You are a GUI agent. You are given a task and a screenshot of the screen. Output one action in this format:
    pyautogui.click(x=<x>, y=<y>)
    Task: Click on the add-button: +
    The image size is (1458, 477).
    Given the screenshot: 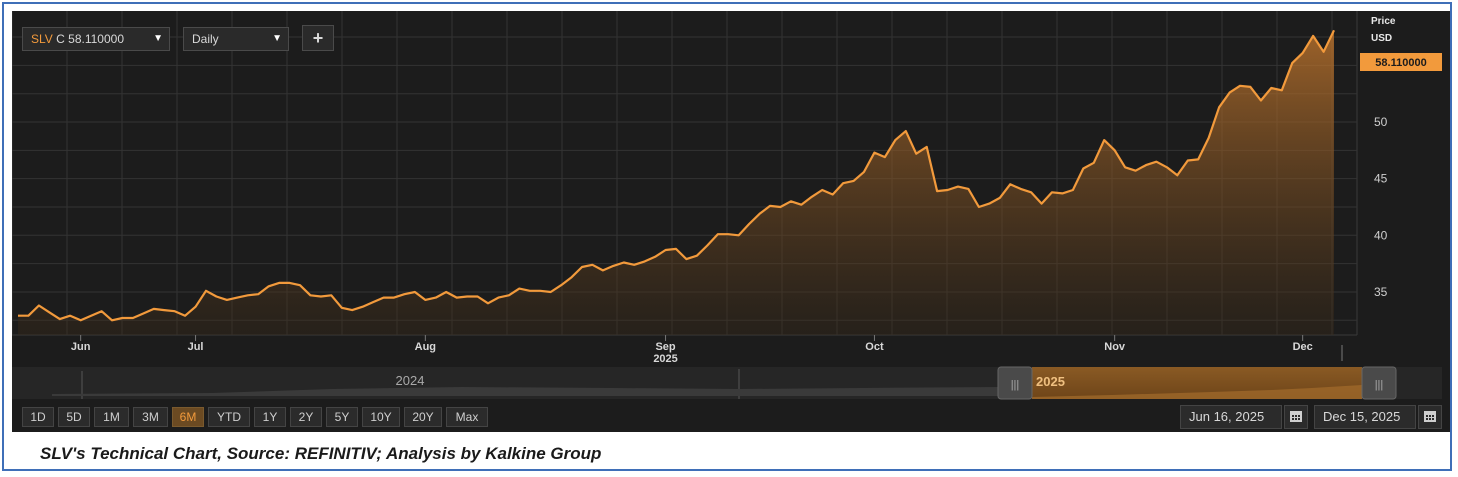 What is the action you would take?
    pyautogui.click(x=318, y=38)
    